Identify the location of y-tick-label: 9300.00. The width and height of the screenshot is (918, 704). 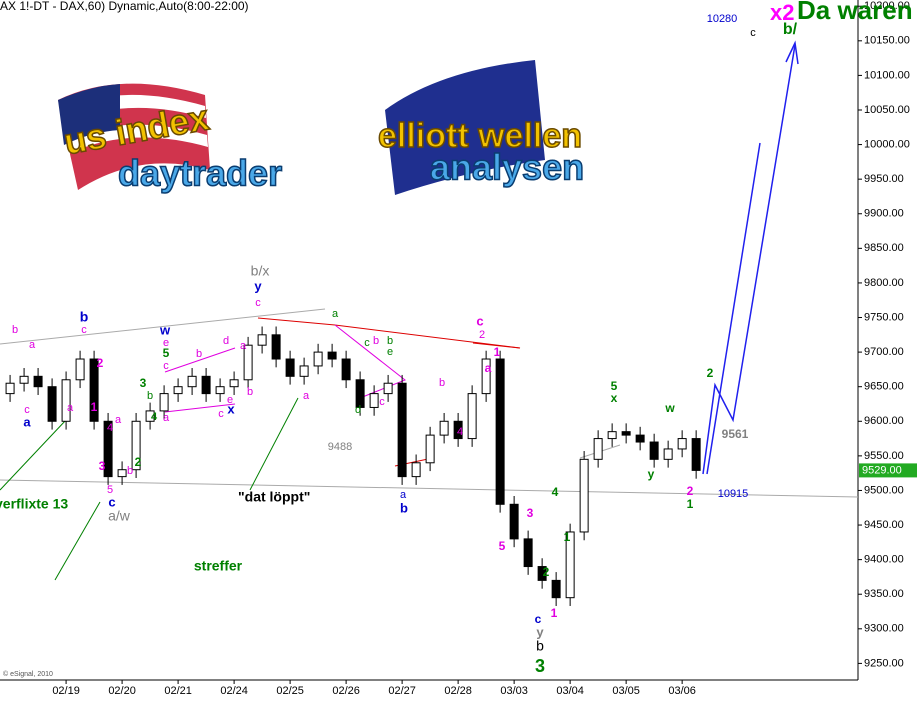
(884, 629).